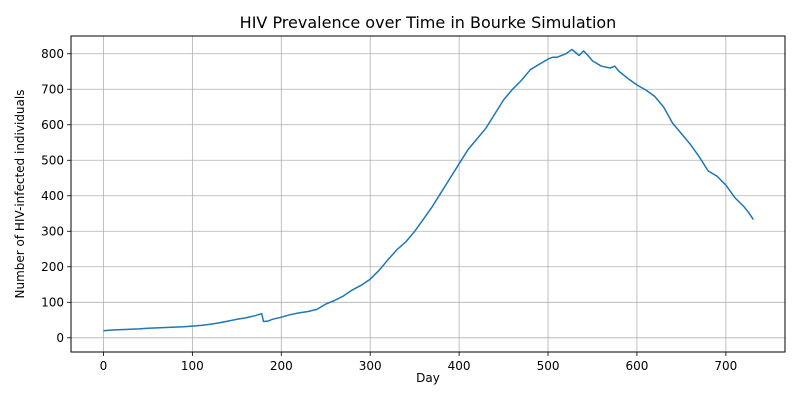  What do you see at coordinates (52, 196) in the screenshot?
I see `y-tick-label: 400` at bounding box center [52, 196].